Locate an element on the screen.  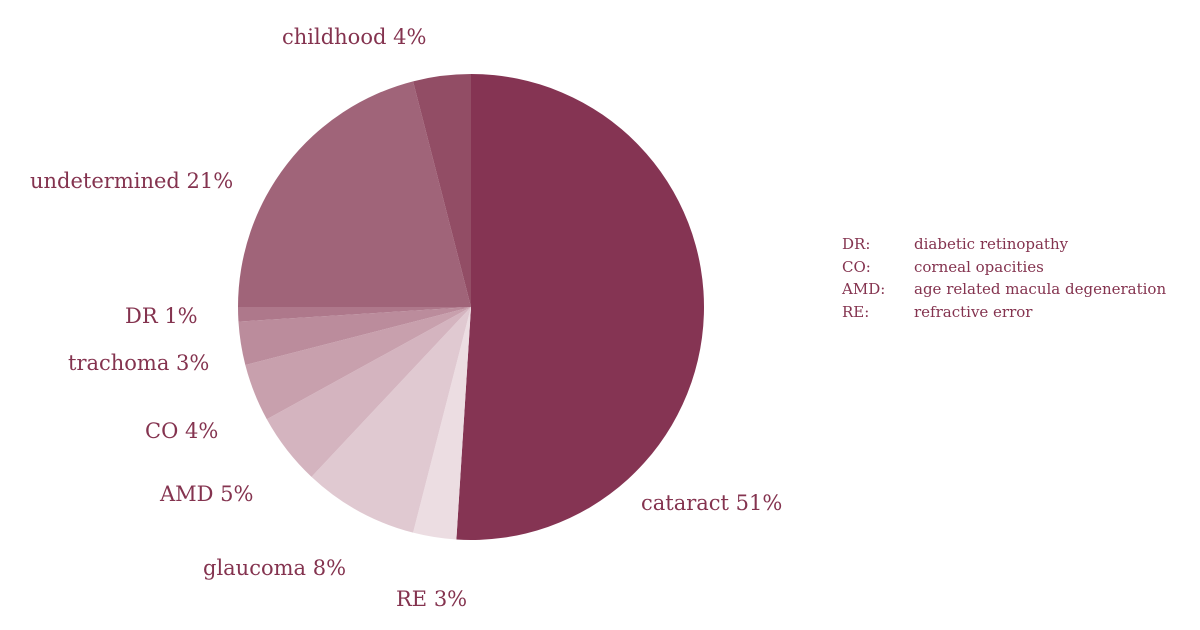
legend-abbr: AMD: is located at coordinates (864, 289).